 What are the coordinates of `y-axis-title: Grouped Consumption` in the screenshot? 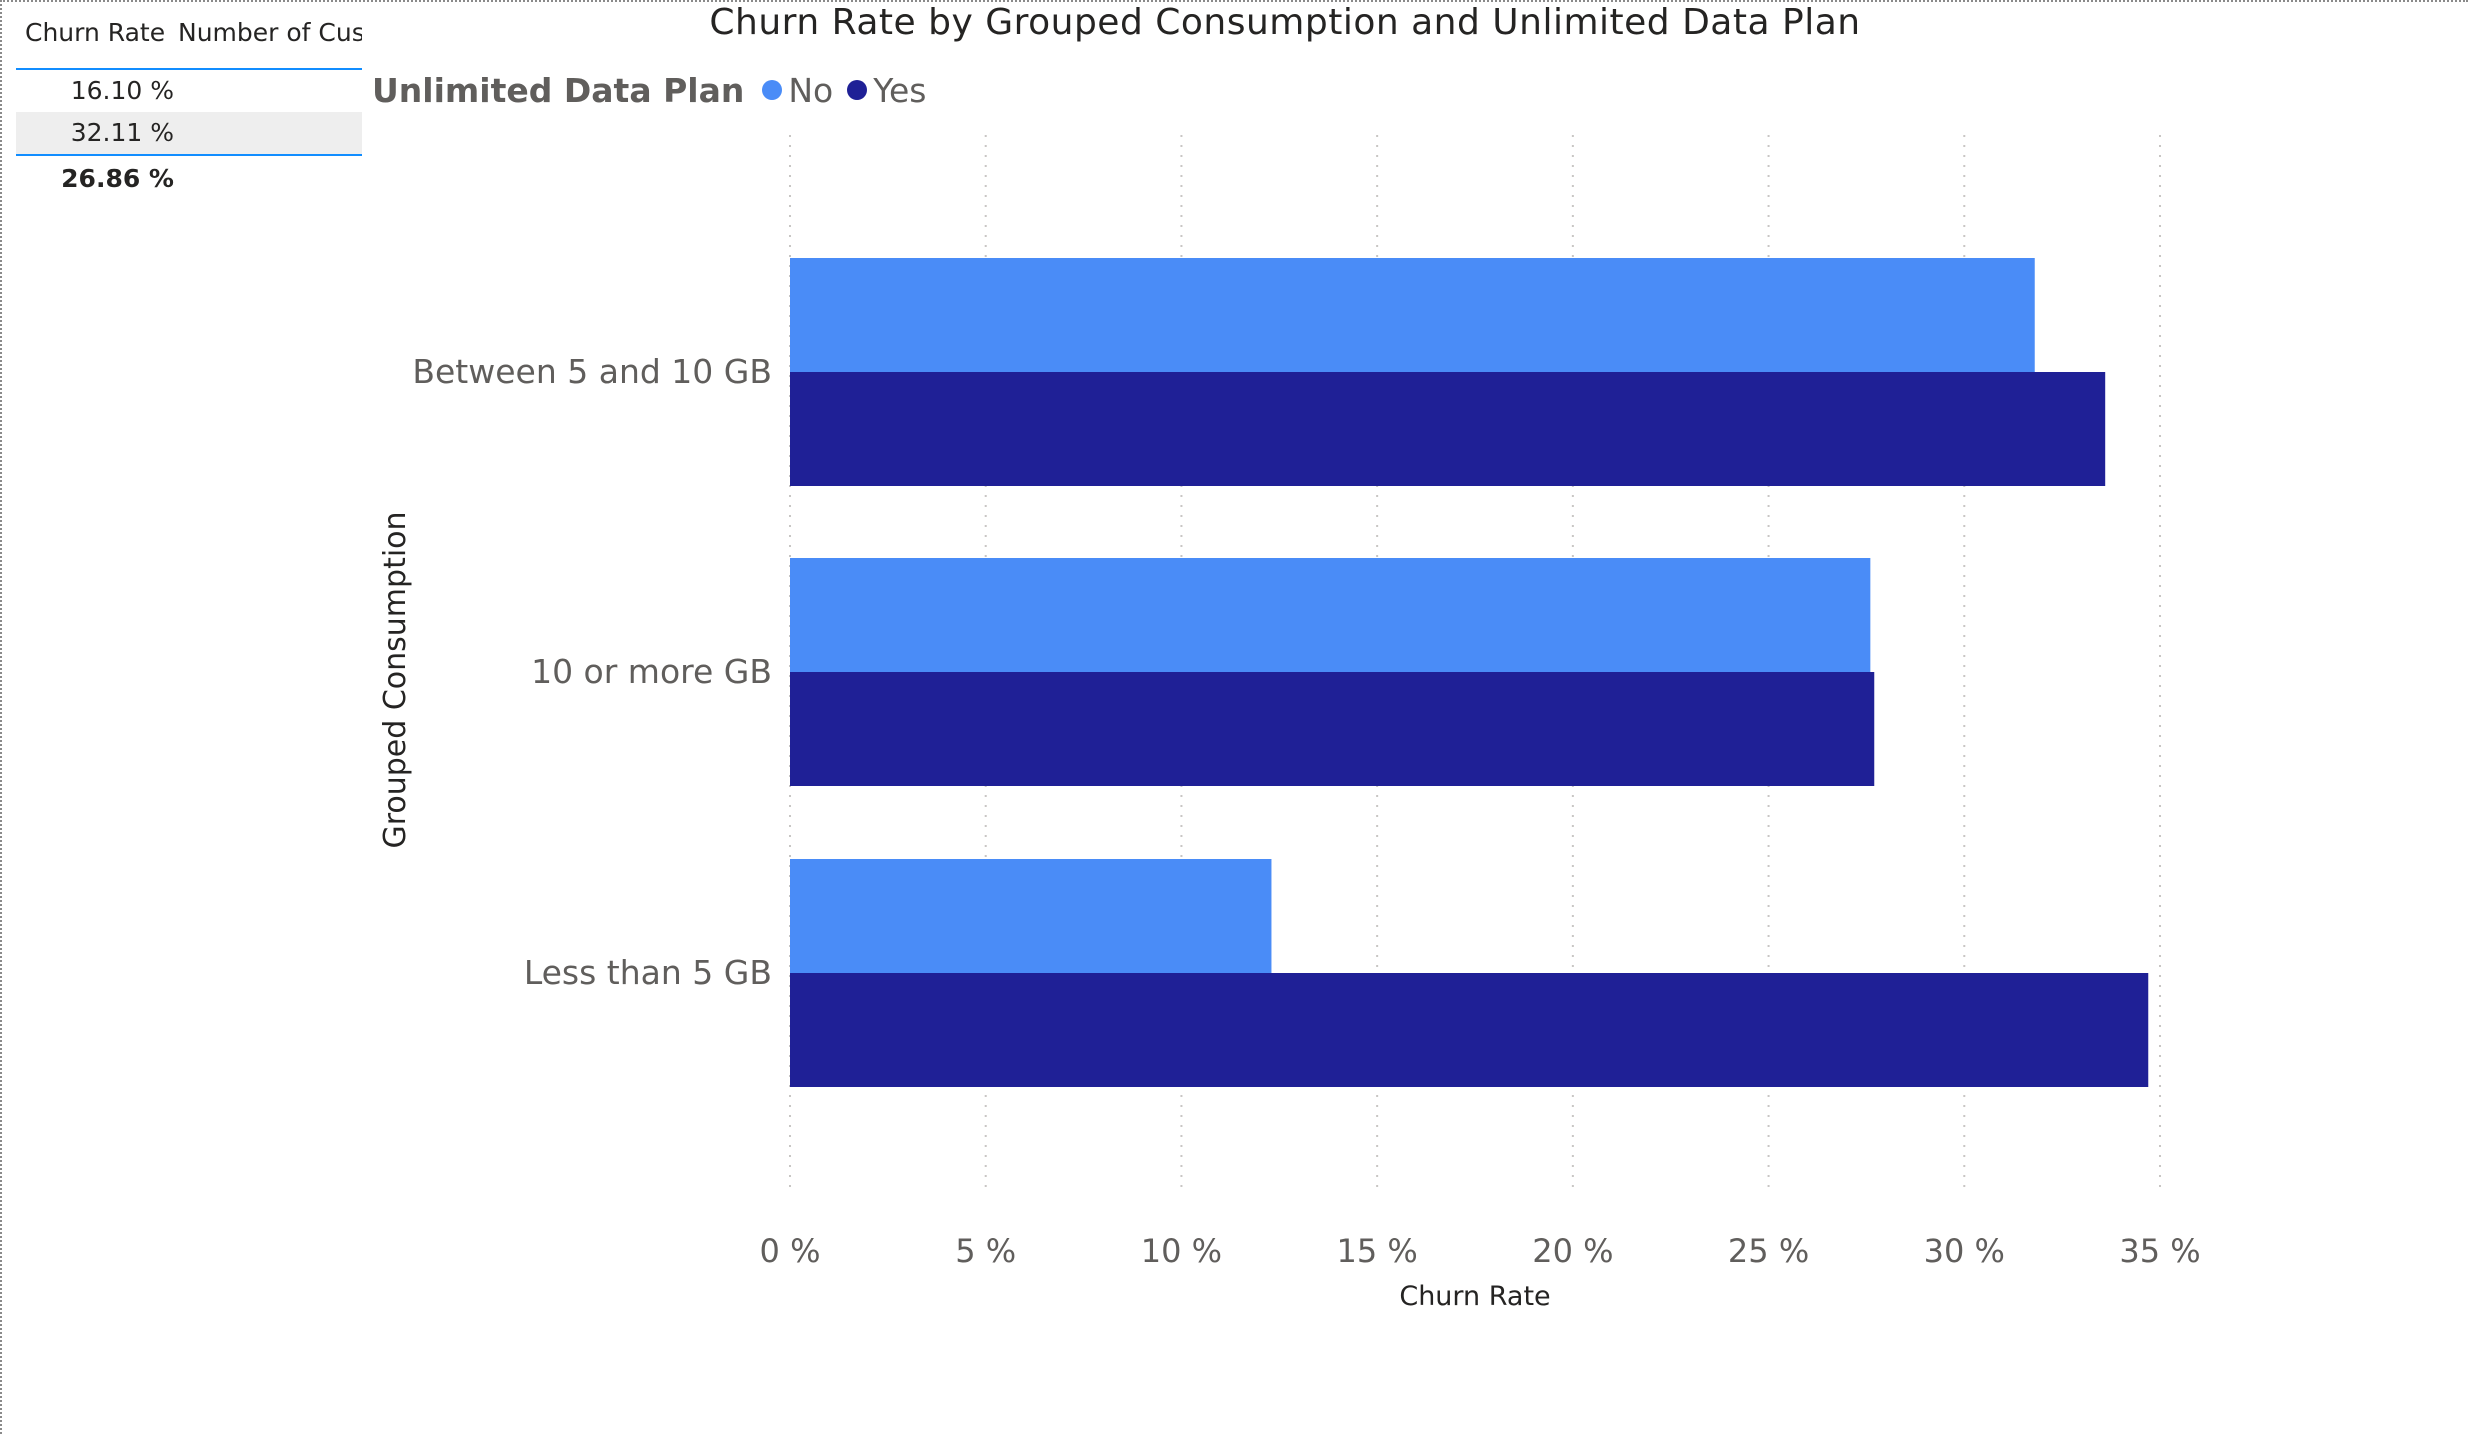 It's located at (395, 679).